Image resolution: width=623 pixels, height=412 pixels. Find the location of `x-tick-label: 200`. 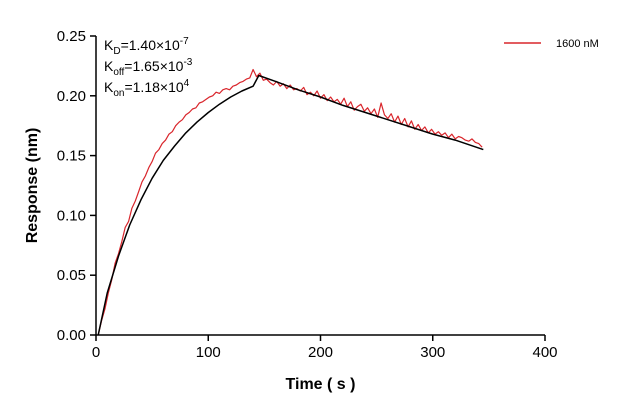

x-tick-label: 200 is located at coordinates (320, 352).